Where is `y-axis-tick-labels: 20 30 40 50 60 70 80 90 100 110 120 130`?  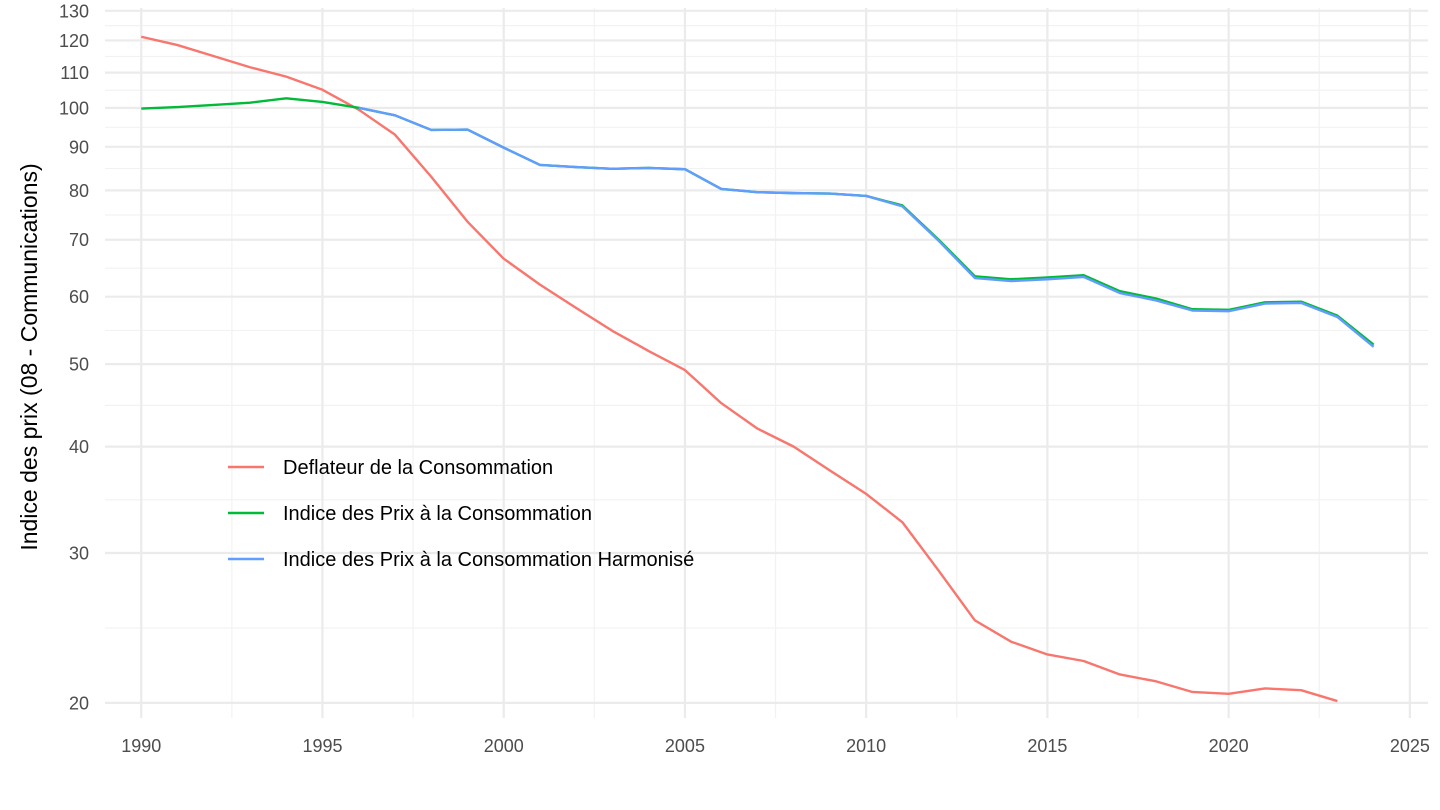 y-axis-tick-labels: 20 30 40 50 60 70 80 90 100 110 120 130 is located at coordinates (74, 357).